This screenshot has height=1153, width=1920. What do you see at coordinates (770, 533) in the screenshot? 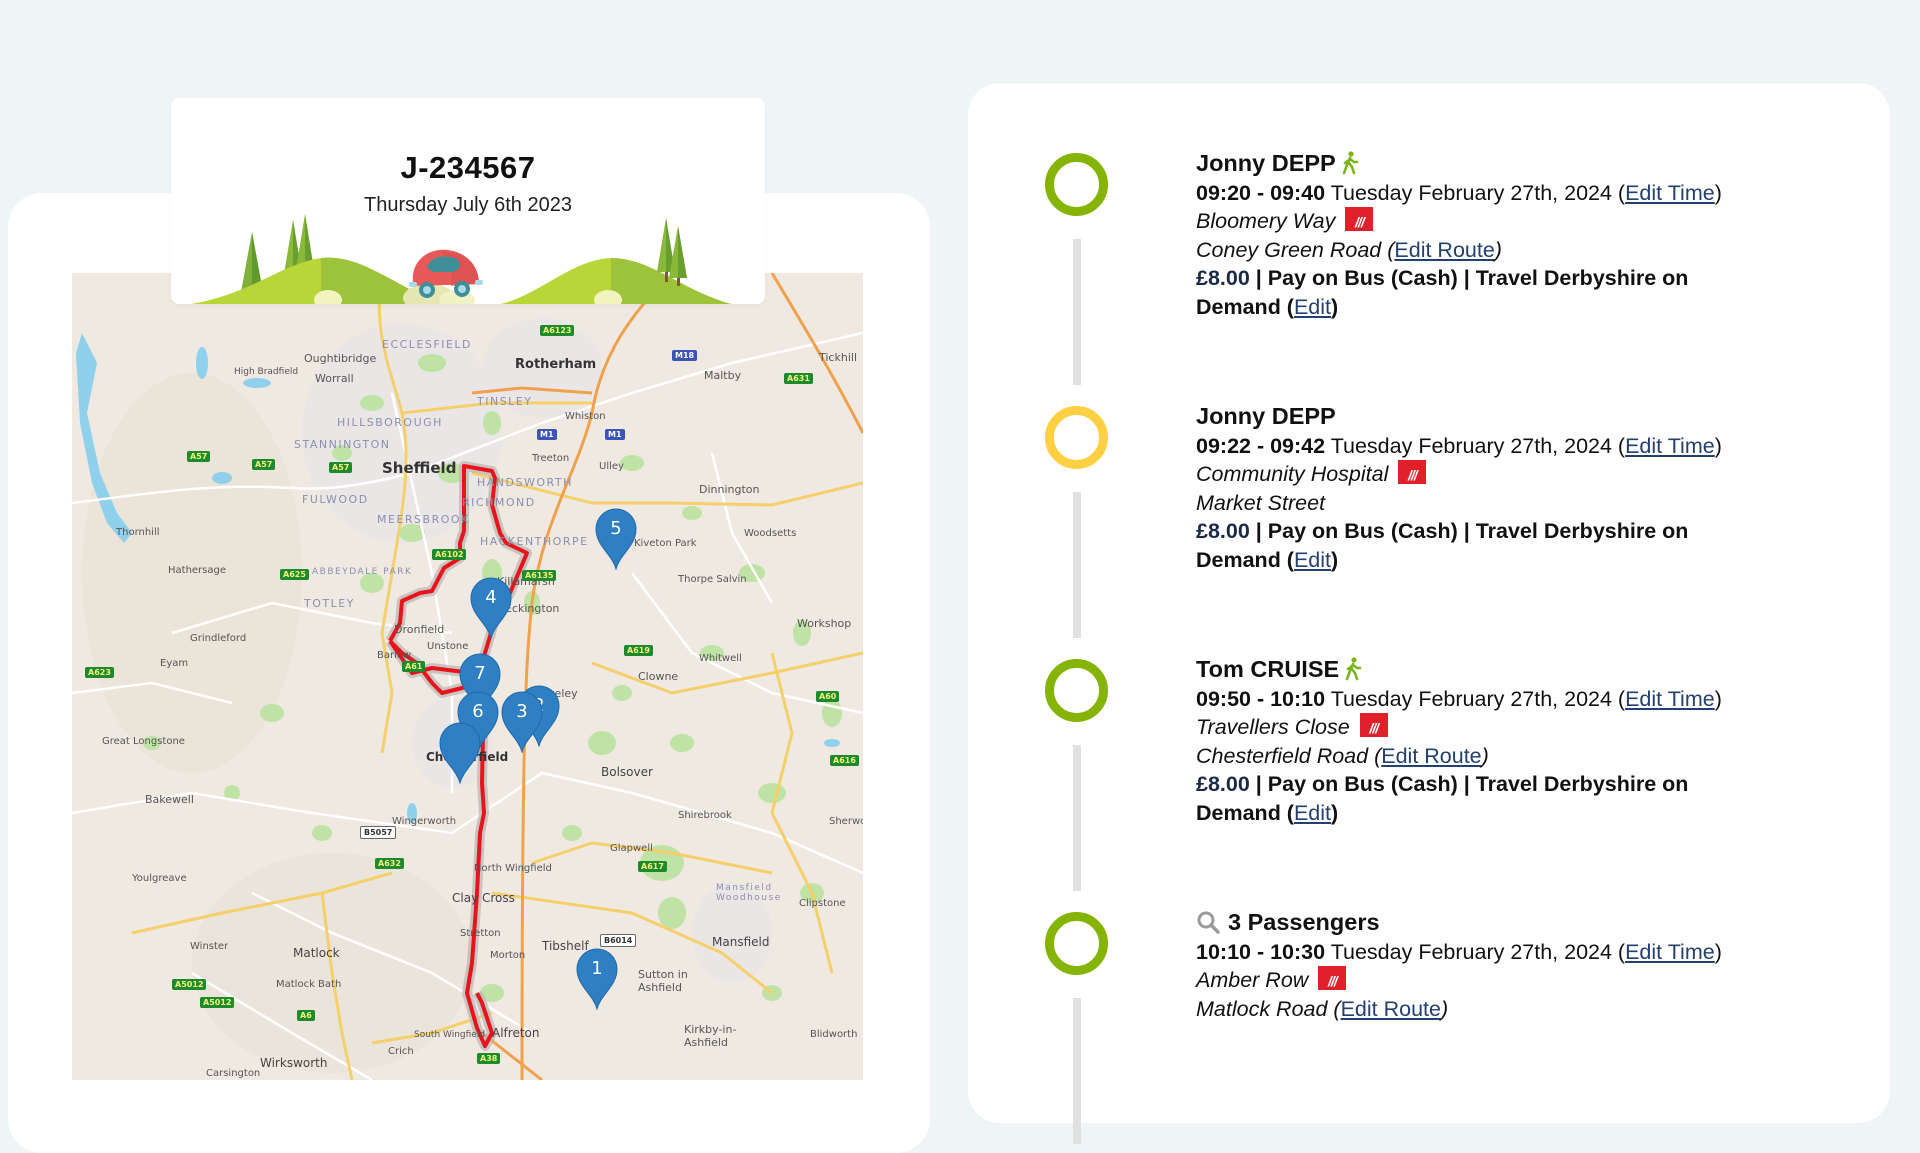
I see `map-label: Woodsetts` at bounding box center [770, 533].